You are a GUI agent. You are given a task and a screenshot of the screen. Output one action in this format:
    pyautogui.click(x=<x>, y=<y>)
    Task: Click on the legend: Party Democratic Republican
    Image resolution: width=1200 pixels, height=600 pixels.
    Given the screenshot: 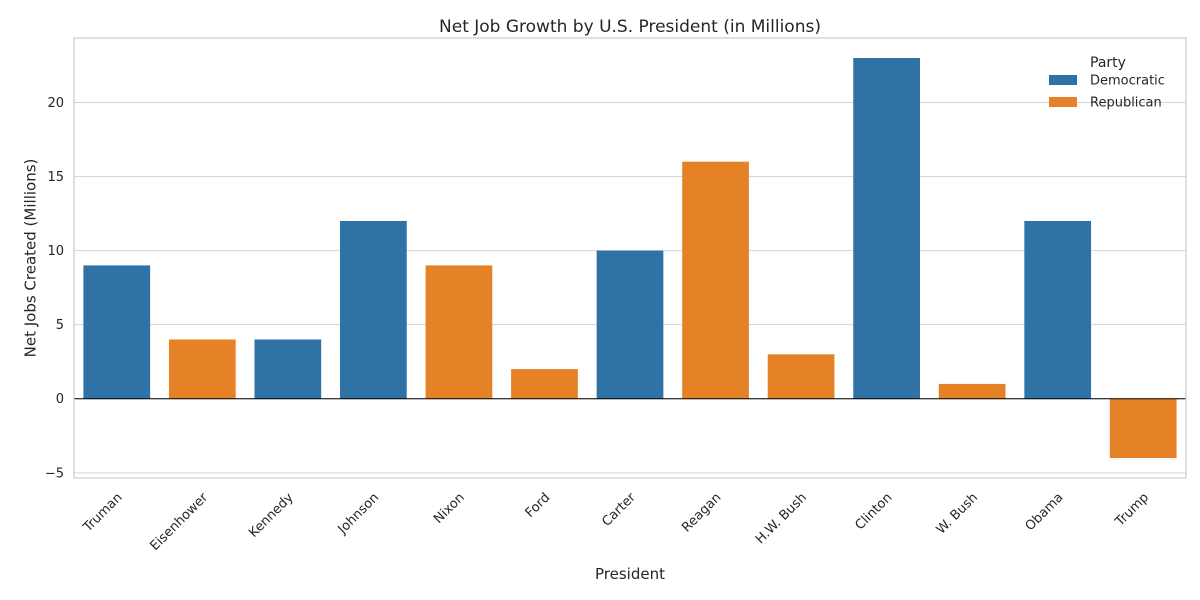 What is the action you would take?
    pyautogui.click(x=1107, y=83)
    